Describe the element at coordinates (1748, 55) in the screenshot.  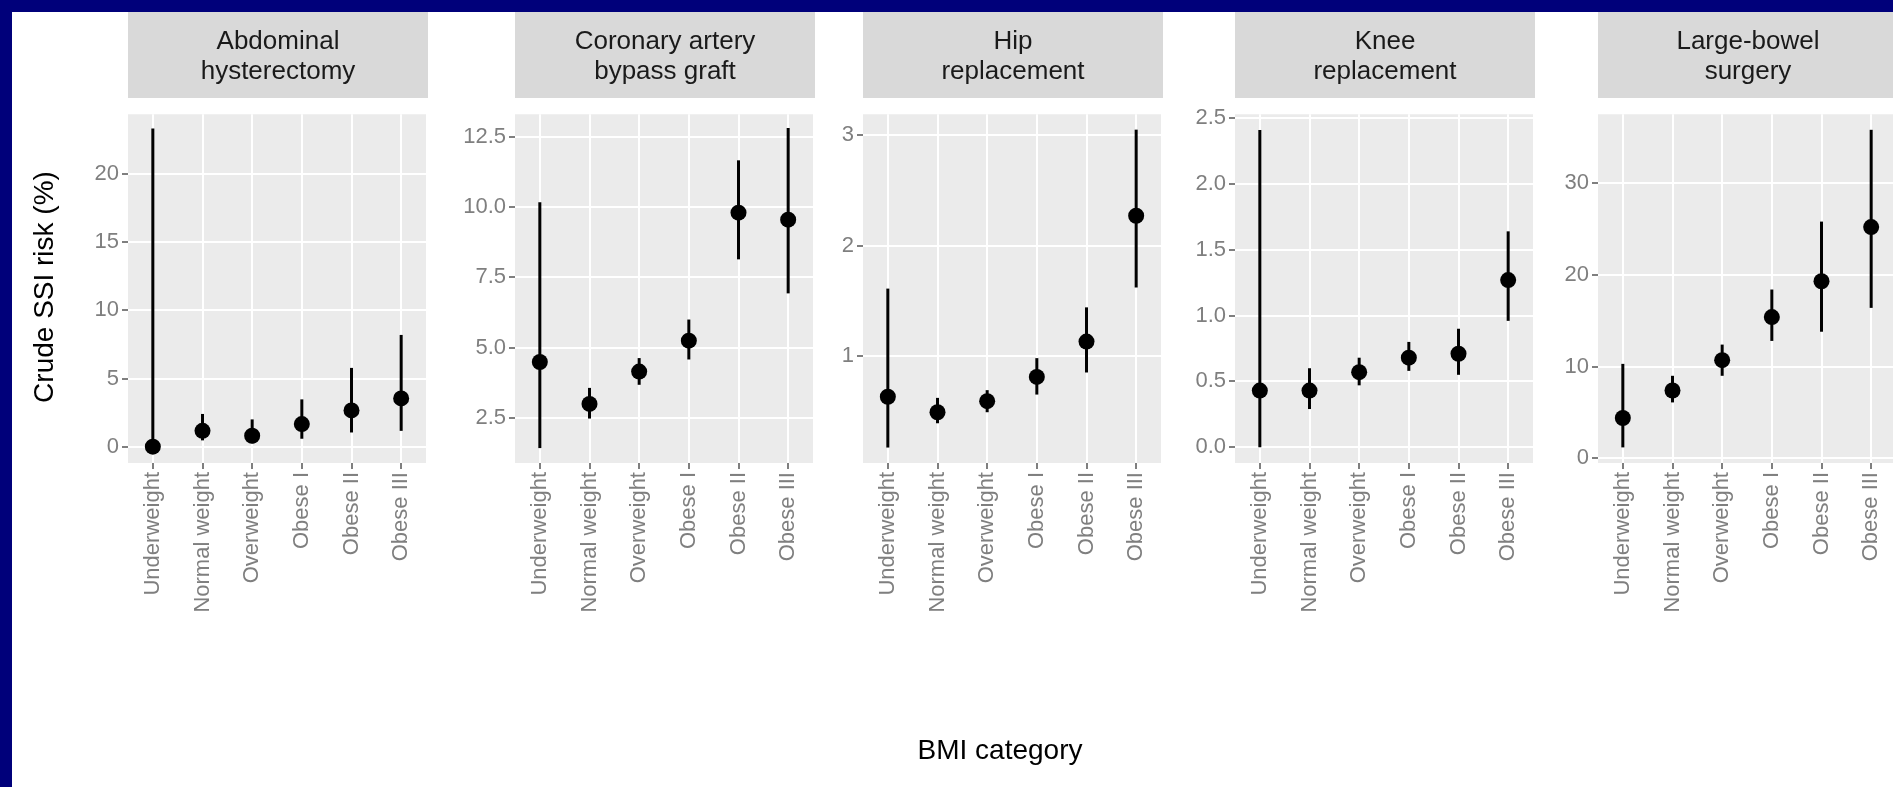
I see `chart-title: Large-bowel surgery` at that location.